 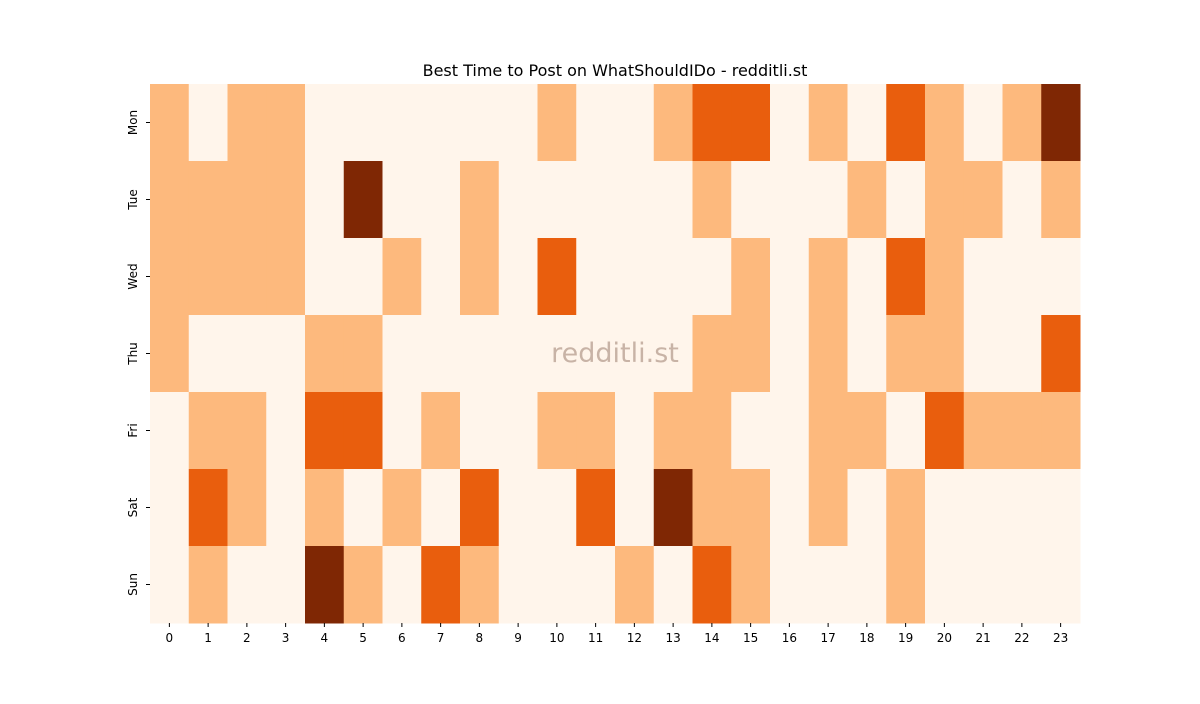 What do you see at coordinates (133, 584) in the screenshot?
I see `y-tick-label: Sun` at bounding box center [133, 584].